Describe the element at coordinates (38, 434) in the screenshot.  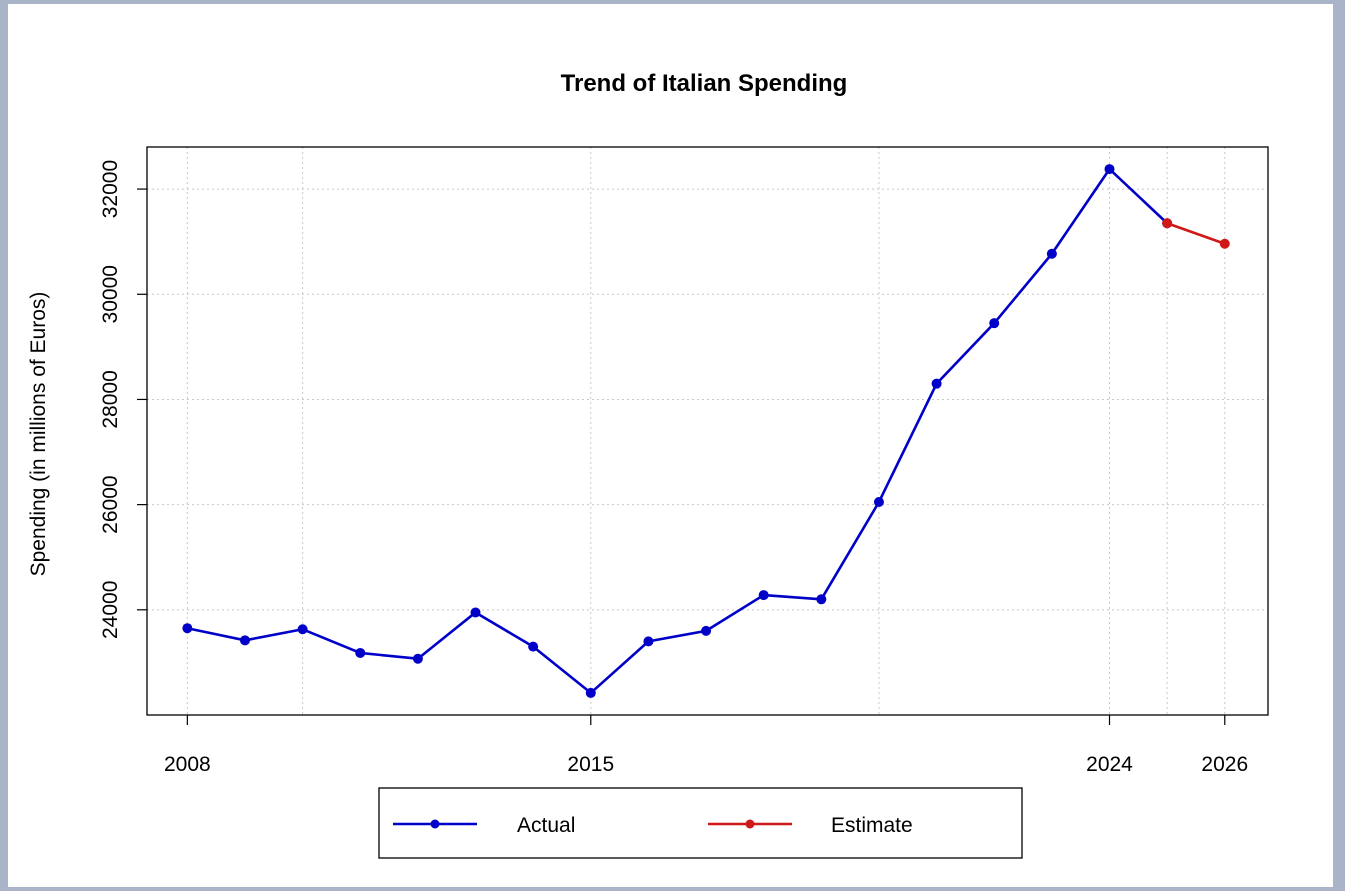
I see `y-axis-label: Spending (in millions of Euros)` at that location.